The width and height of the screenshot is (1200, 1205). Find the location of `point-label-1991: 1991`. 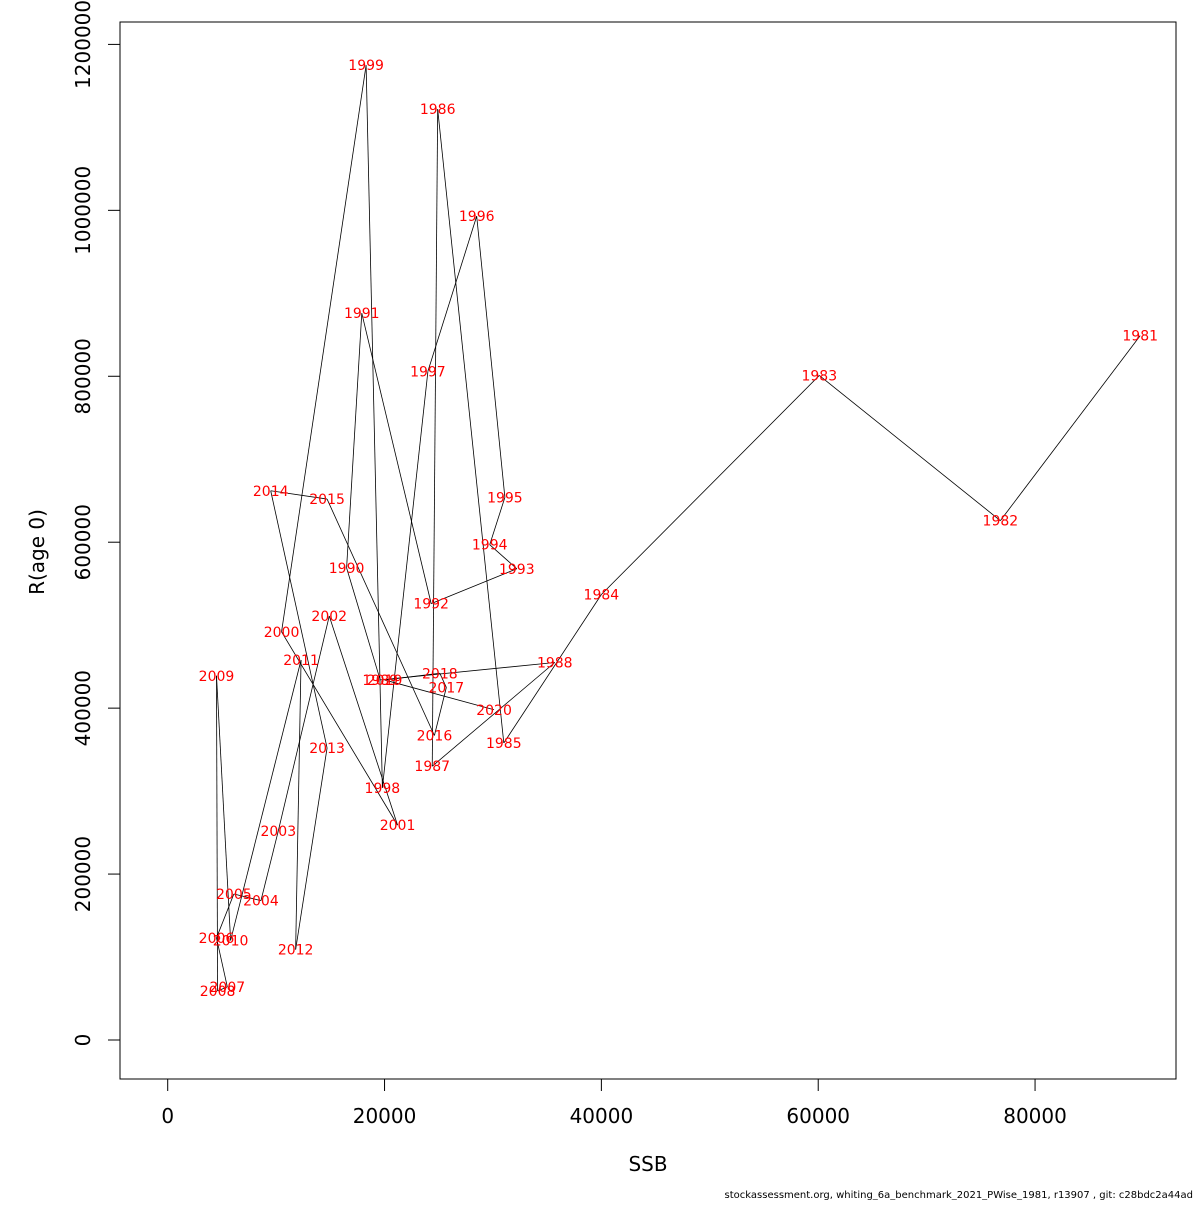

point-label-1991: 1991 is located at coordinates (362, 314).